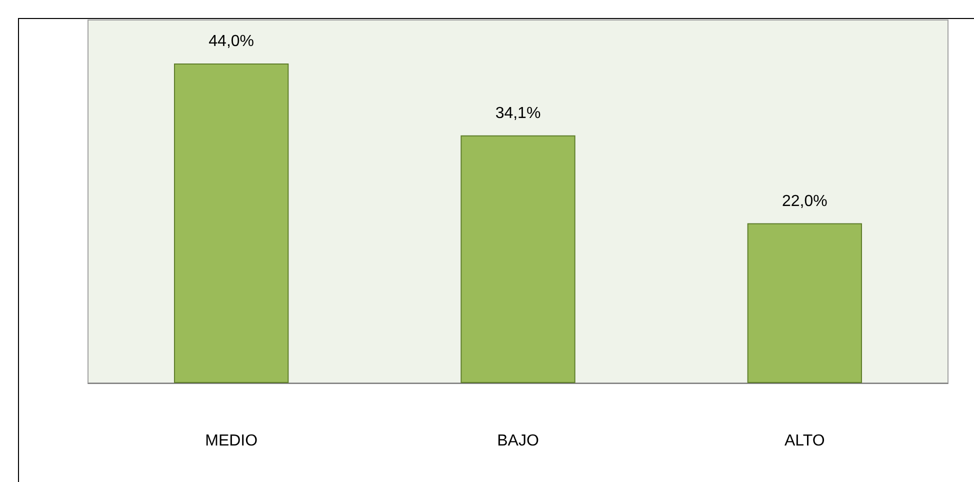 The height and width of the screenshot is (482, 974). What do you see at coordinates (804, 441) in the screenshot?
I see `x-tick-label: ALTO` at bounding box center [804, 441].